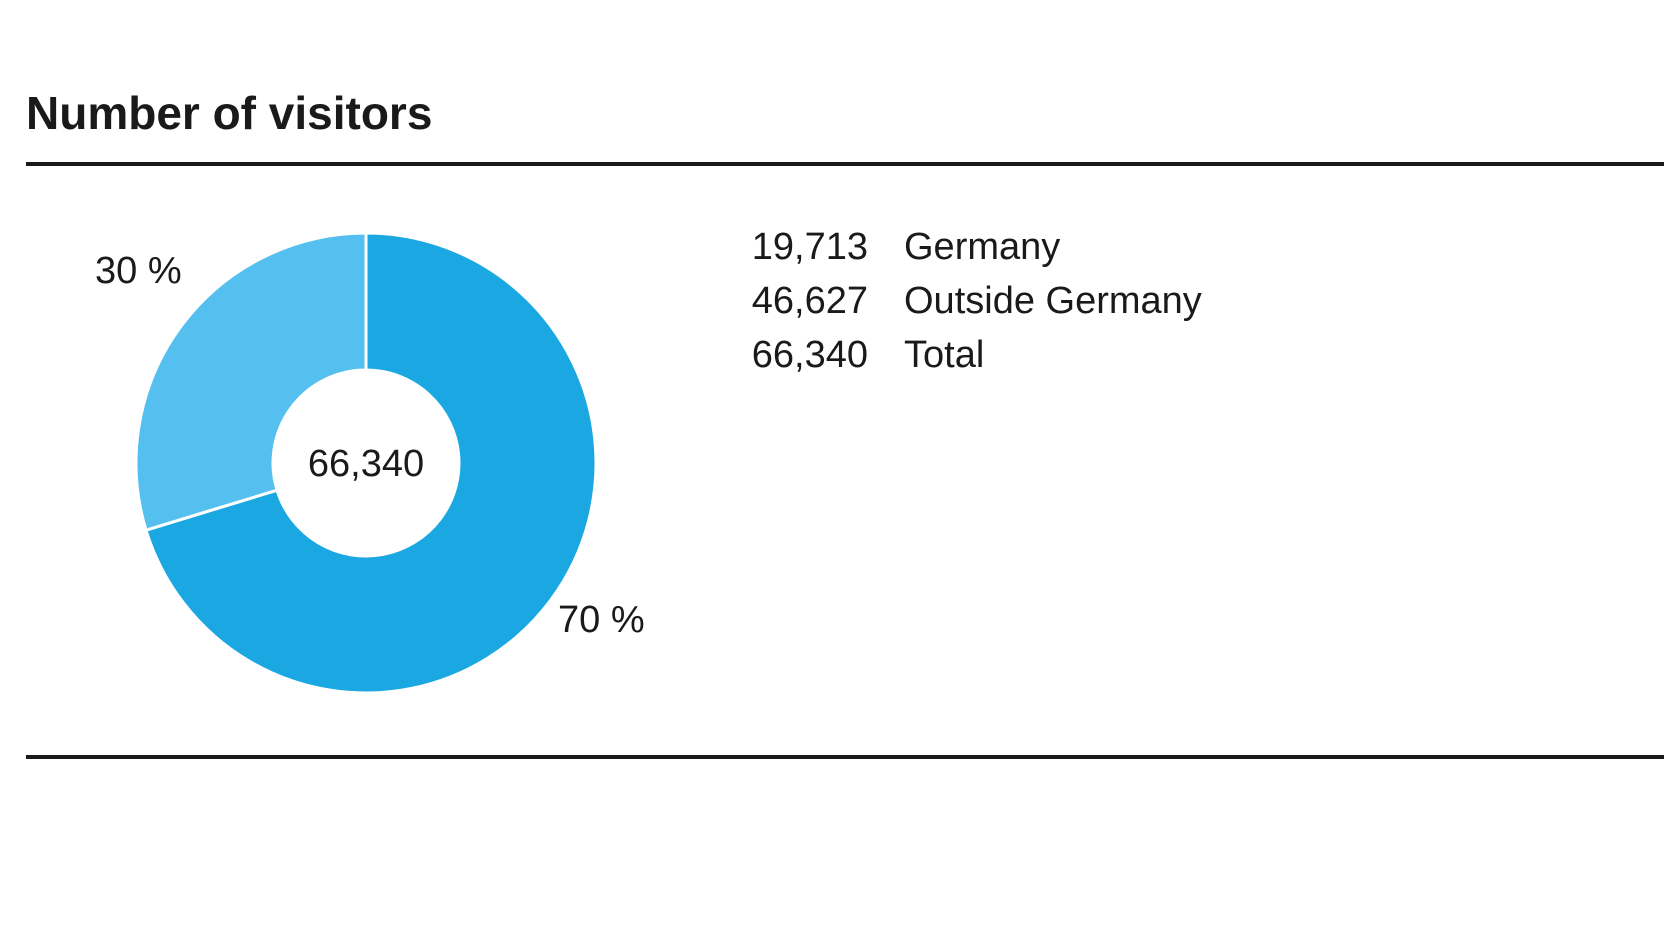  Describe the element at coordinates (366, 464) in the screenshot. I see `donut-center-total: 66,340` at that location.